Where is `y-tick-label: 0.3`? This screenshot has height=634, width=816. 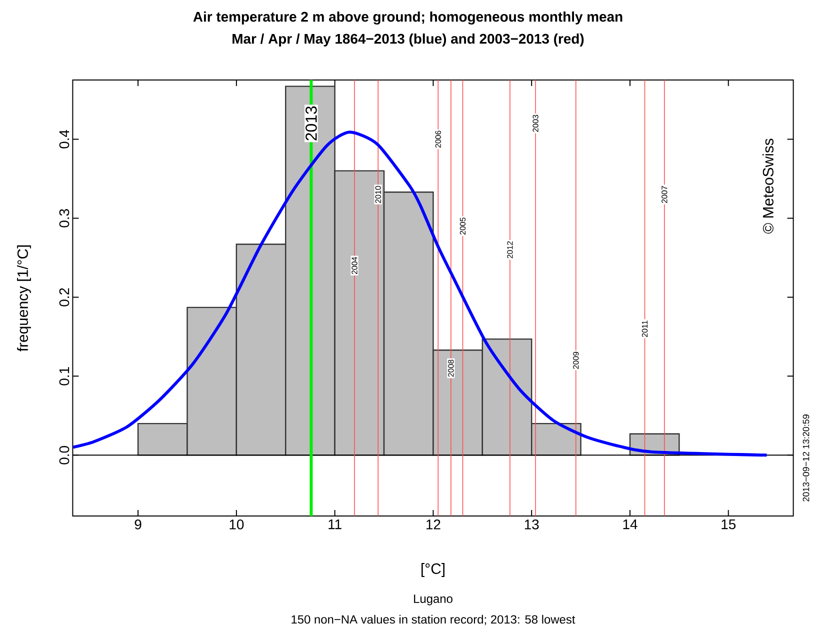
y-tick-label: 0.3 is located at coordinates (64, 218).